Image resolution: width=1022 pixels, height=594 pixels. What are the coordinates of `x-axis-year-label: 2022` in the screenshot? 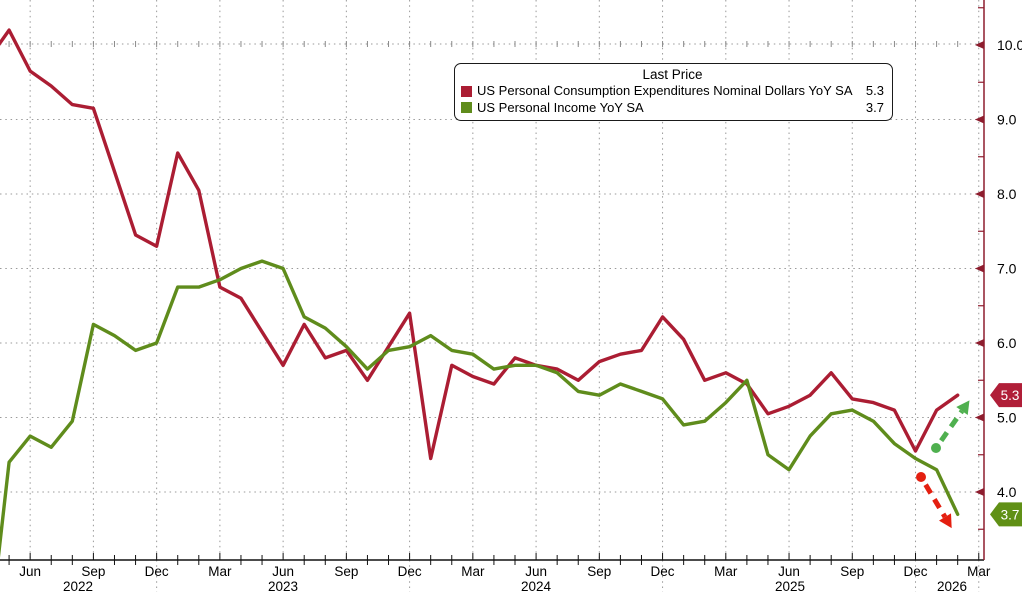 It's located at (78, 586).